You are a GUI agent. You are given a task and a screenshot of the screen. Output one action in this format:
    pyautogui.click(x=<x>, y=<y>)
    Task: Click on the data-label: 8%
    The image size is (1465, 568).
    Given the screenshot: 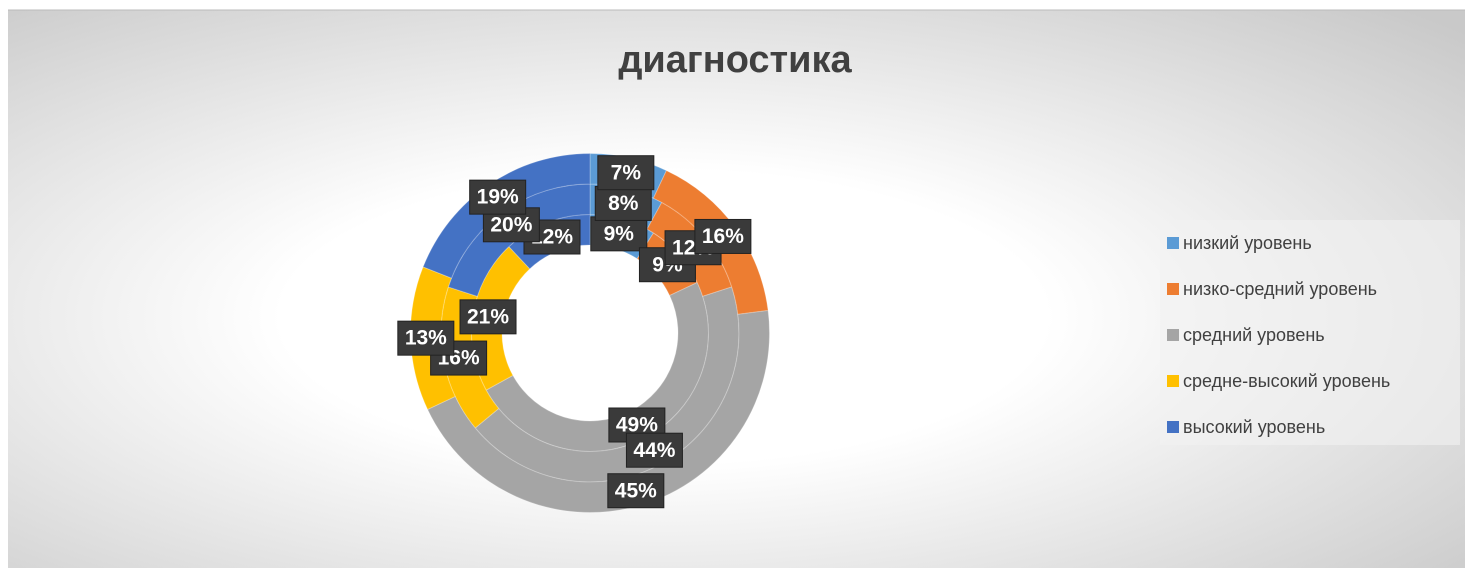 What is the action you would take?
    pyautogui.click(x=623, y=203)
    